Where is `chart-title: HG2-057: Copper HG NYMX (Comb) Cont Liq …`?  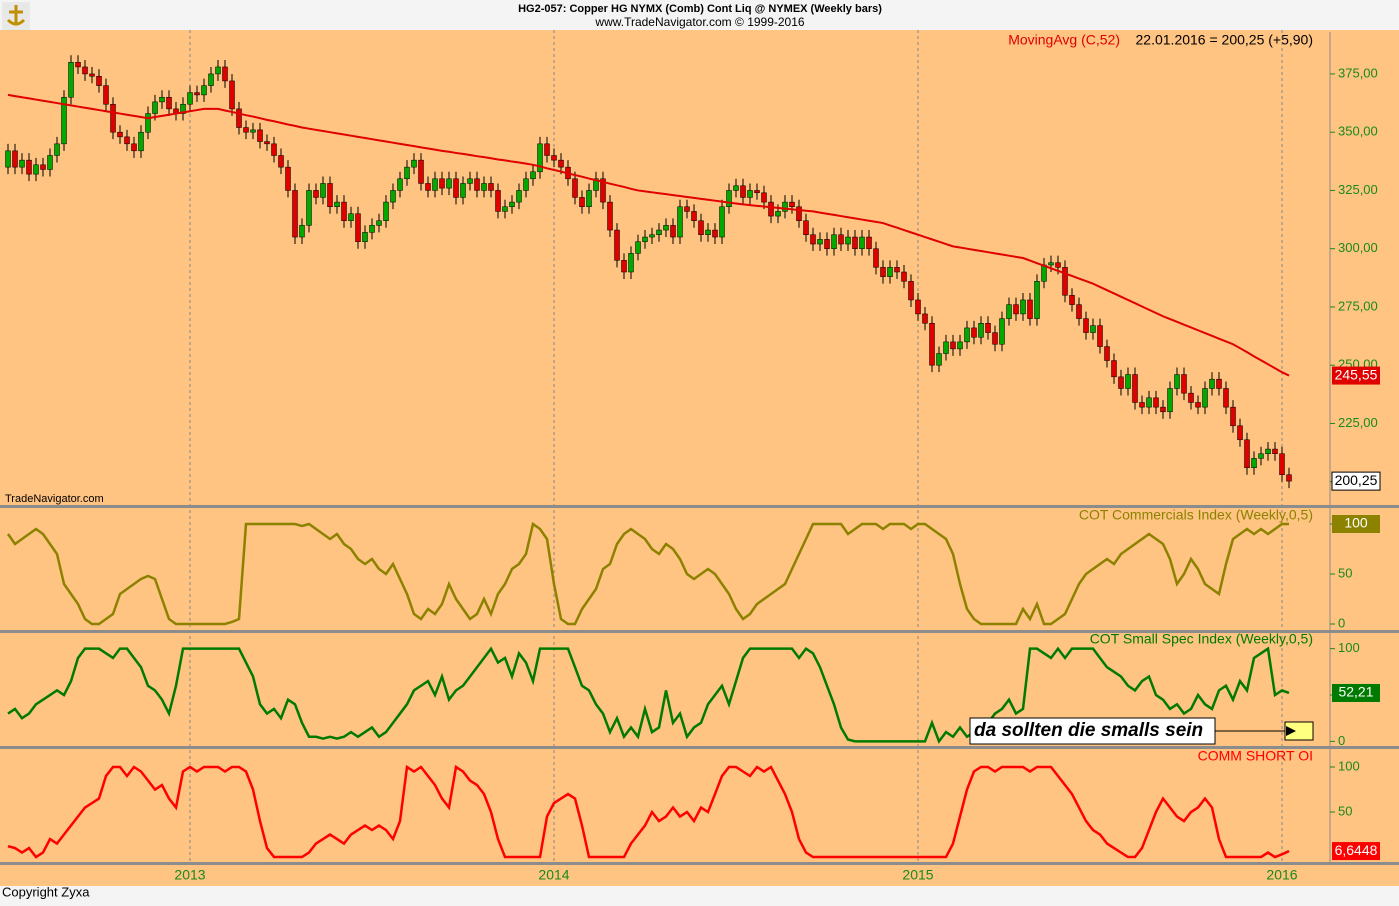 chart-title: HG2-057: Copper HG NYMX (Comb) Cont Liq … is located at coordinates (700, 9).